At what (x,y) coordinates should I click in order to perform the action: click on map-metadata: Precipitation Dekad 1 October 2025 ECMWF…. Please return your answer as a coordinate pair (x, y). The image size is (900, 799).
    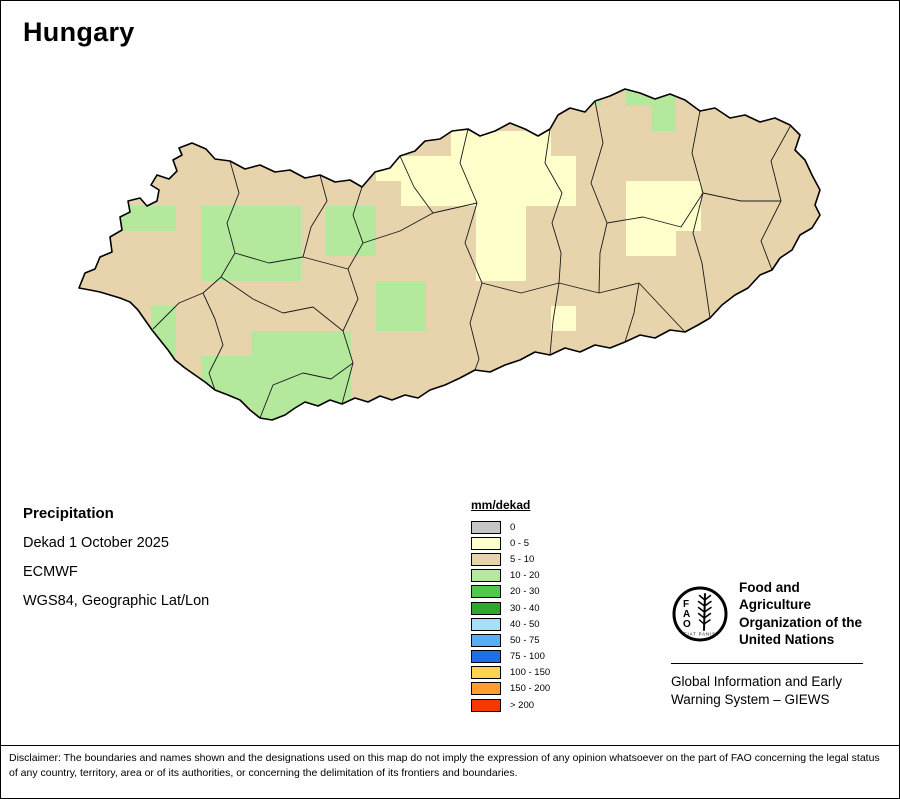
    Looking at the image, I should click on (116, 557).